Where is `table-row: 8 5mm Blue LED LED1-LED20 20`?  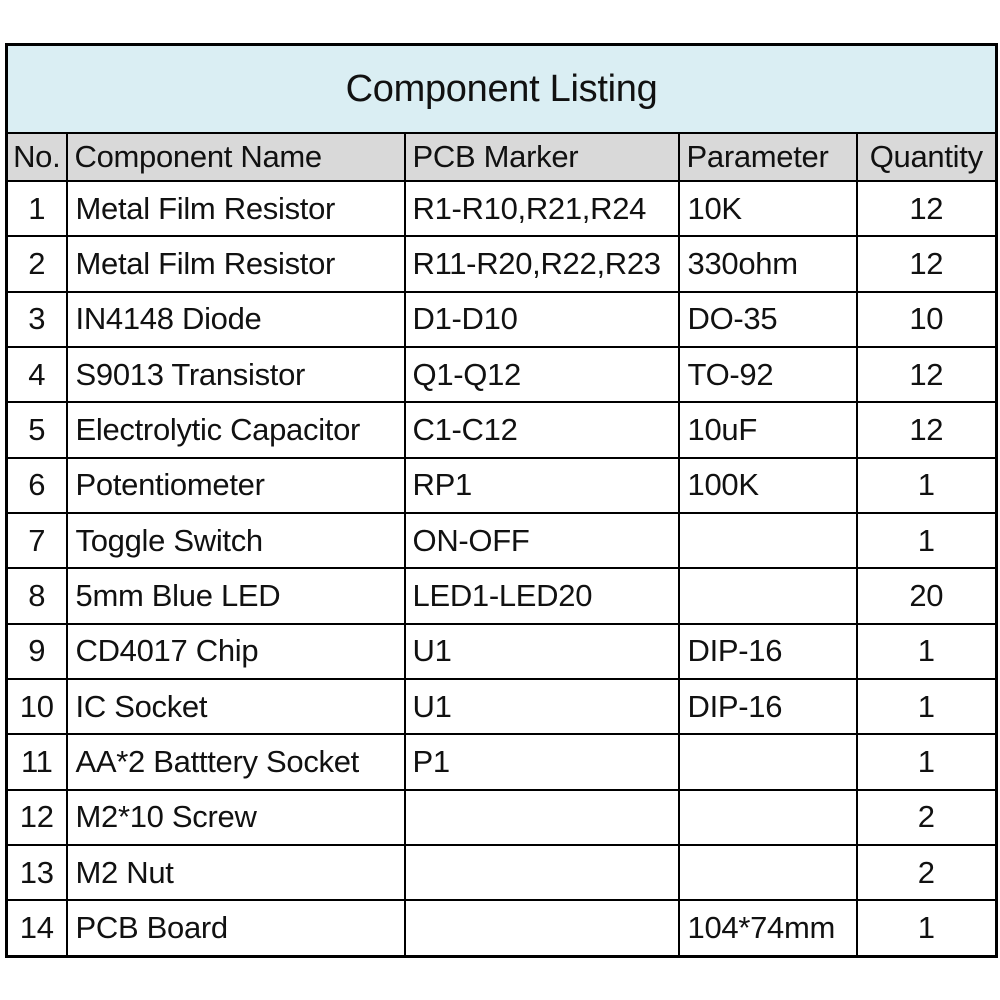
table-row: 8 5mm Blue LED LED1-LED20 20 is located at coordinates (501, 596).